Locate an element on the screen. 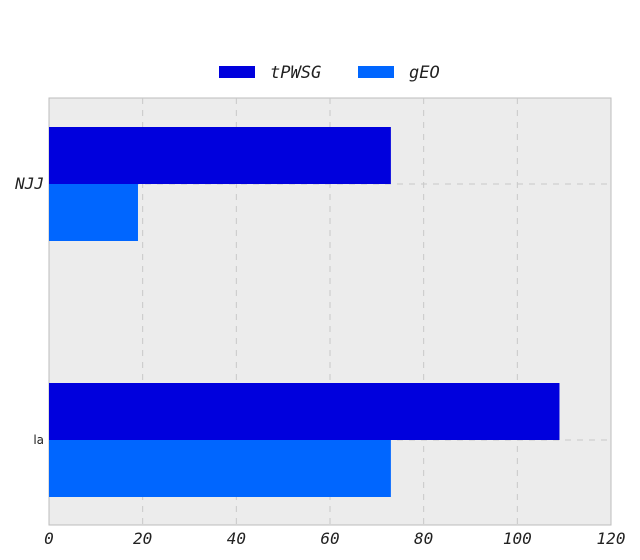  x-tick-label: 120 is located at coordinates (611, 538).